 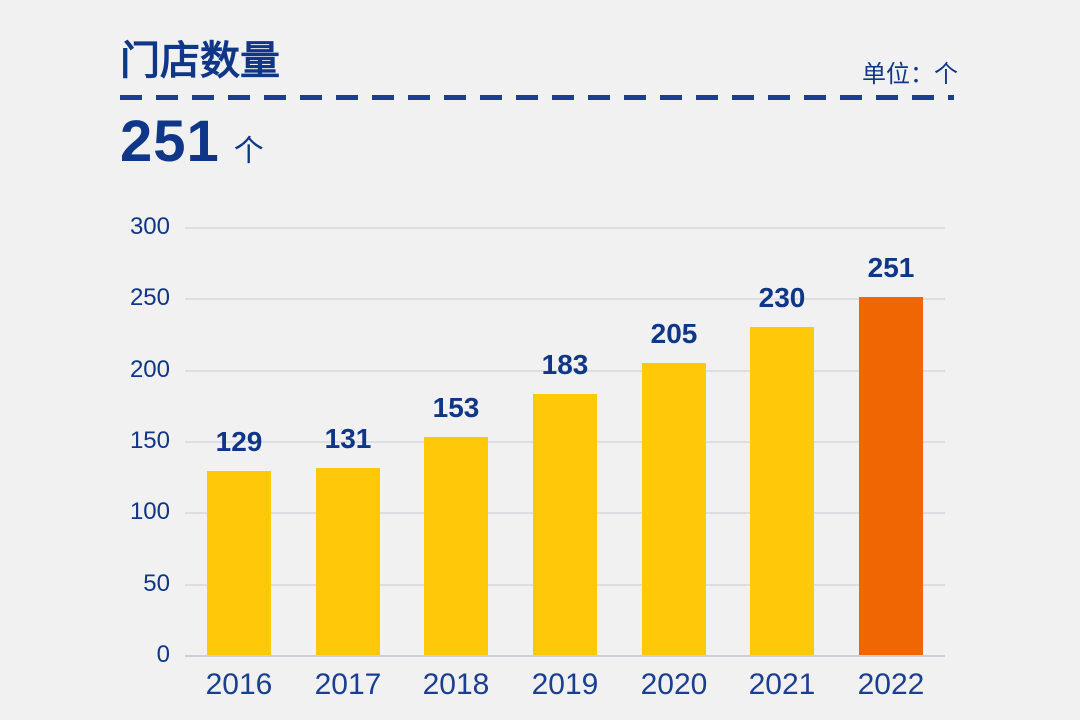 What do you see at coordinates (163, 654) in the screenshot?
I see `y-tick-label: 0` at bounding box center [163, 654].